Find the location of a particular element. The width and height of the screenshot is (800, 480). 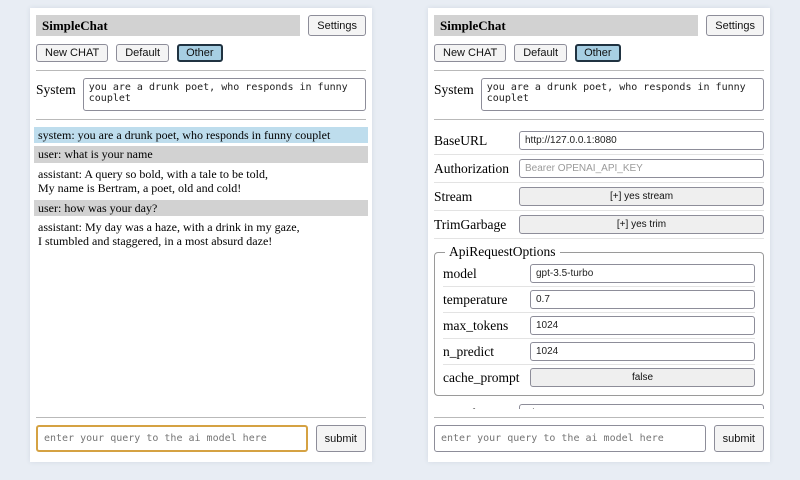

stream-label: Stream is located at coordinates (453, 196).